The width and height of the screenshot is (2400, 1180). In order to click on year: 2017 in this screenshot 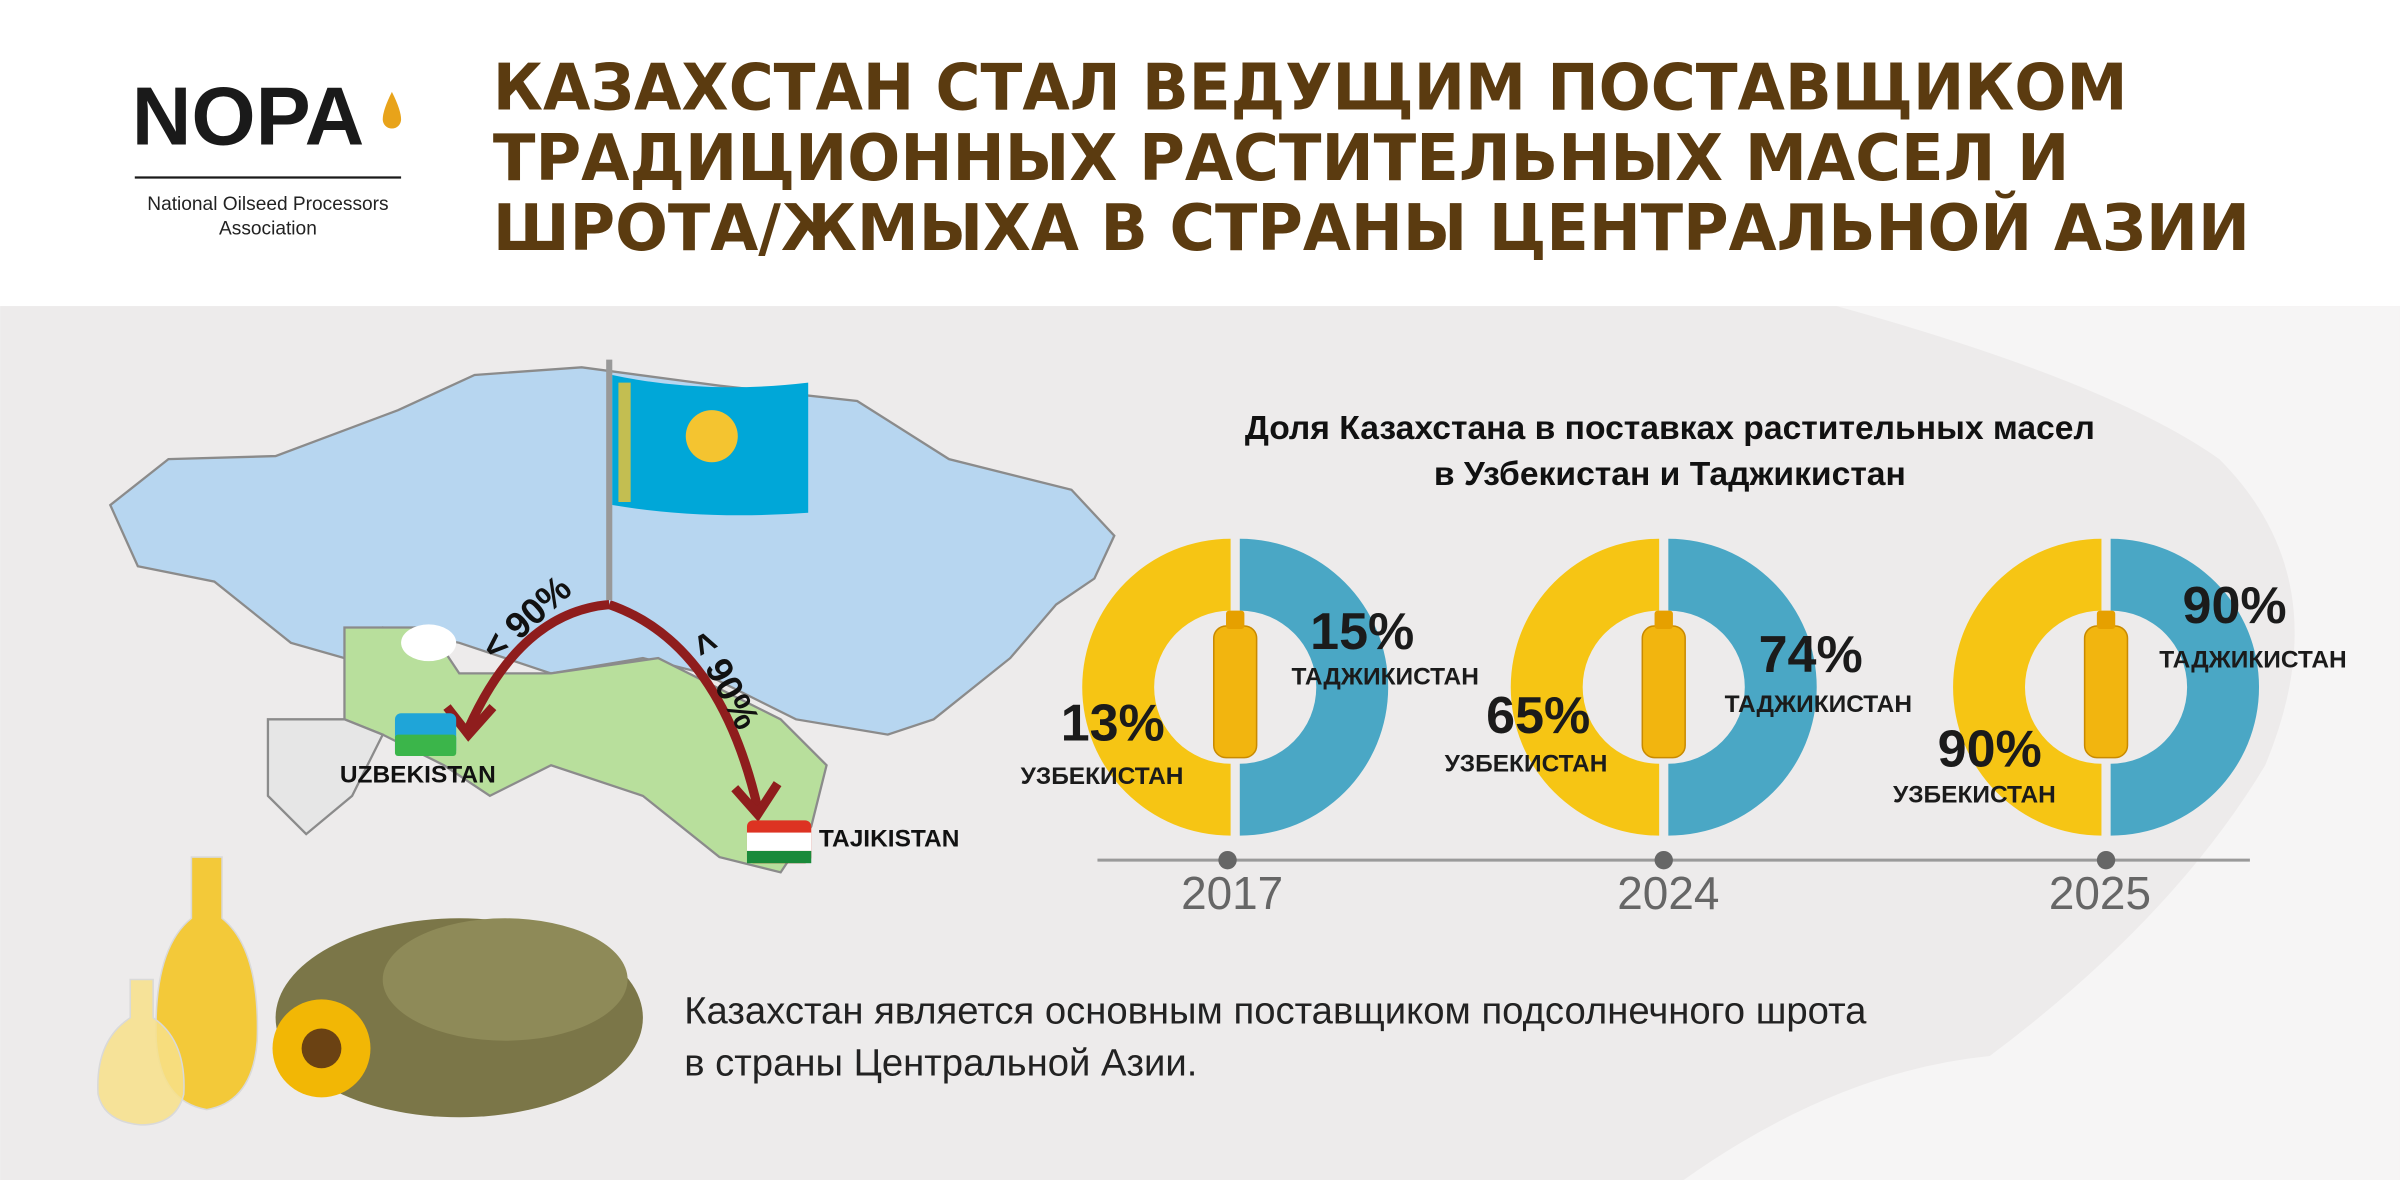, I will do `click(1232, 893)`.